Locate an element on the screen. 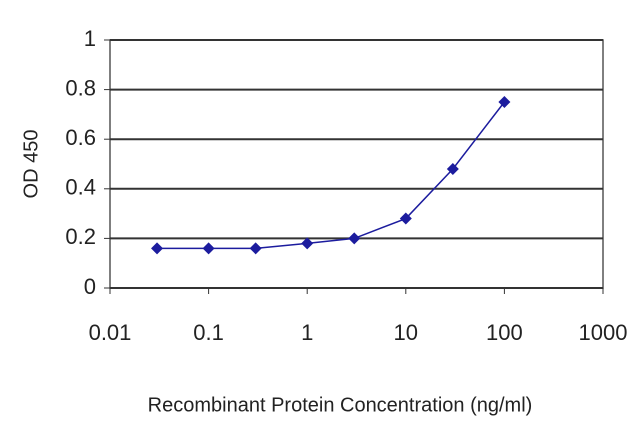  x-tick-label: 10 is located at coordinates (406, 332).